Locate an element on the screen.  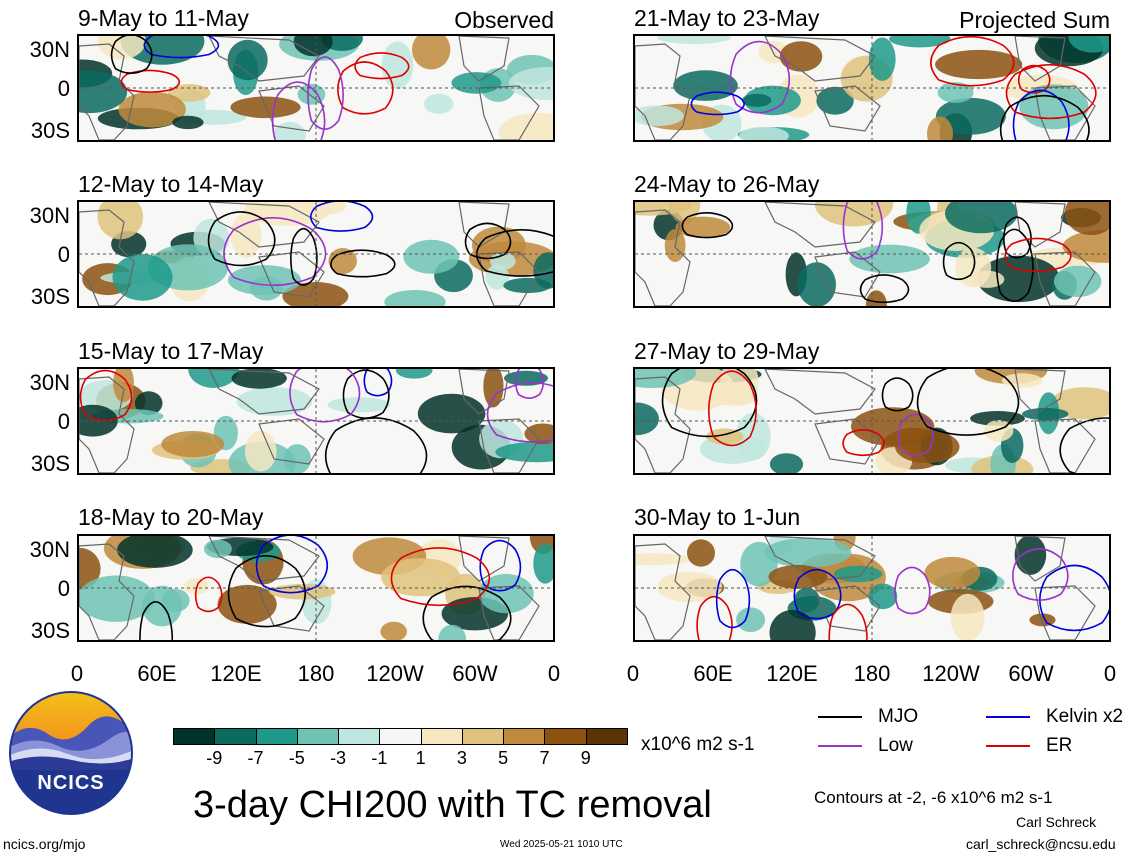
colorbar is located at coordinates (400, 736).